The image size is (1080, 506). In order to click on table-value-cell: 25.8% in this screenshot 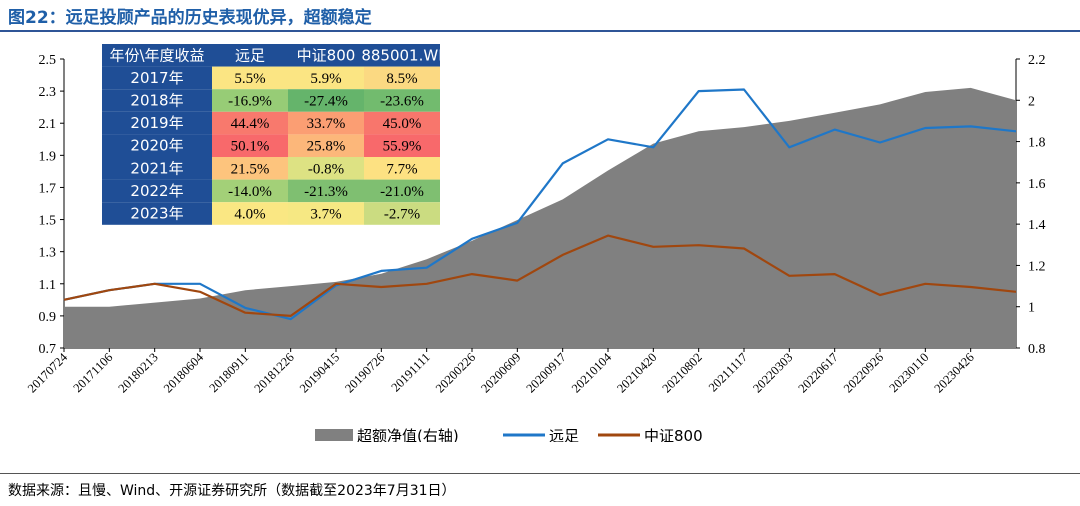, I will do `click(326, 147)`.